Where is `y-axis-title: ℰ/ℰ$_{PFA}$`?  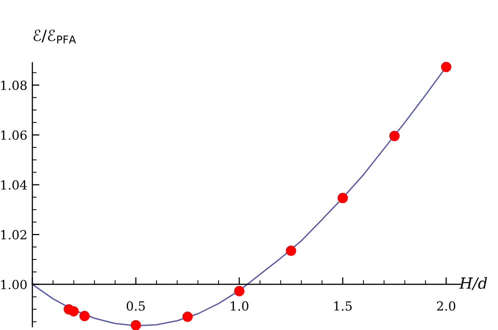
y-axis-title: ℰ/ℰ$_{PFA}$ is located at coordinates (55, 37).